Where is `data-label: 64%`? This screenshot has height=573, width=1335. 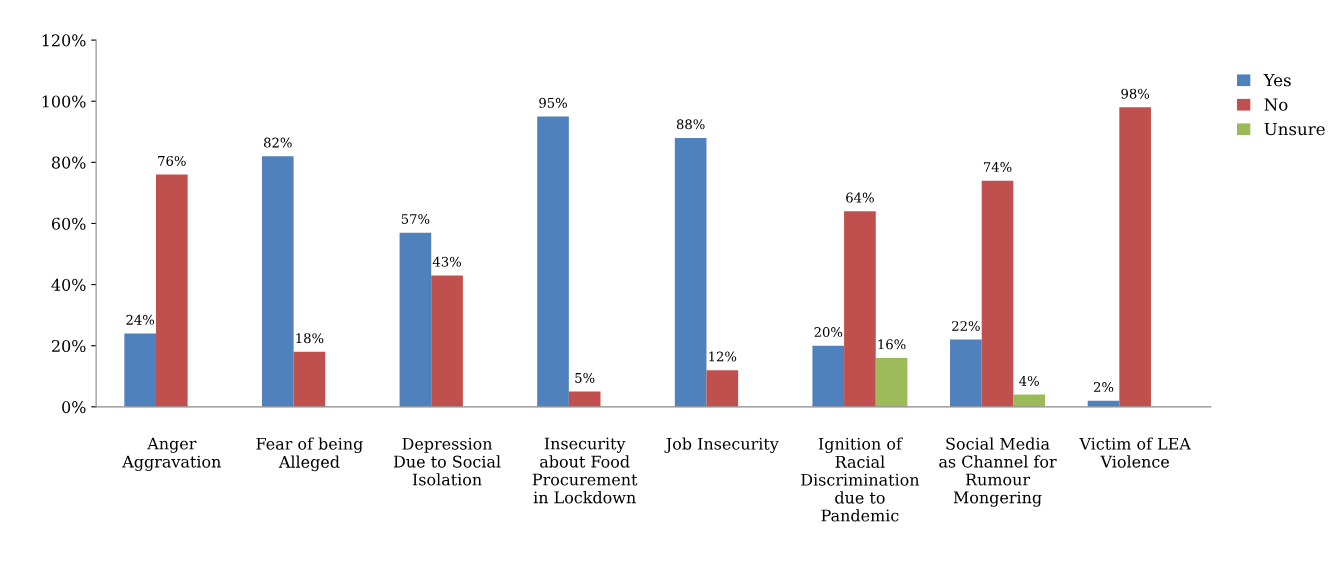
data-label: 64% is located at coordinates (860, 197).